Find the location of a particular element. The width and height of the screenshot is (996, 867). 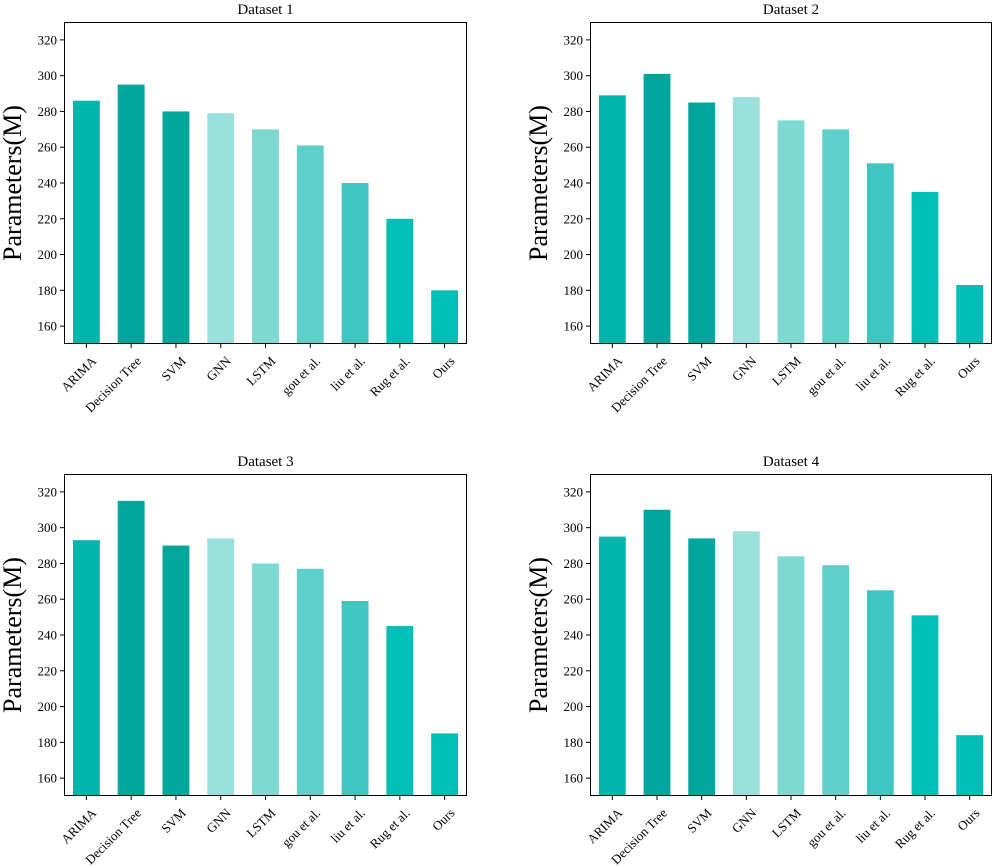

bar-svm is located at coordinates (702, 667).